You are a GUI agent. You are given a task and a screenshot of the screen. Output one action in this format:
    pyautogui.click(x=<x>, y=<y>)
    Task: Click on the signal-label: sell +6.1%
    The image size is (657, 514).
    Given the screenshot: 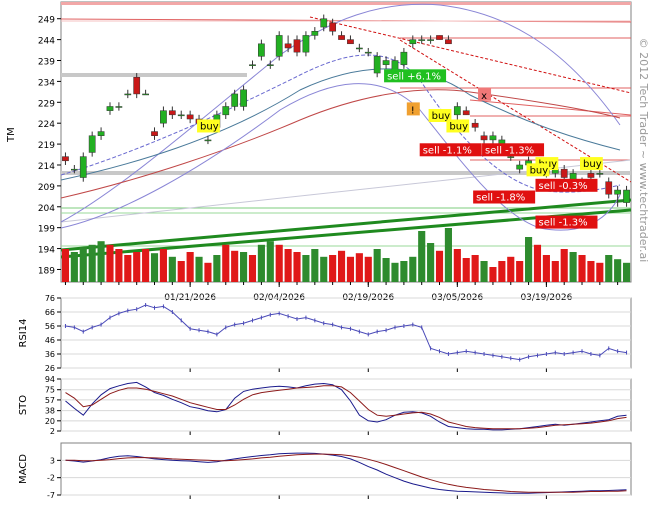 What is the action you would take?
    pyautogui.click(x=414, y=76)
    